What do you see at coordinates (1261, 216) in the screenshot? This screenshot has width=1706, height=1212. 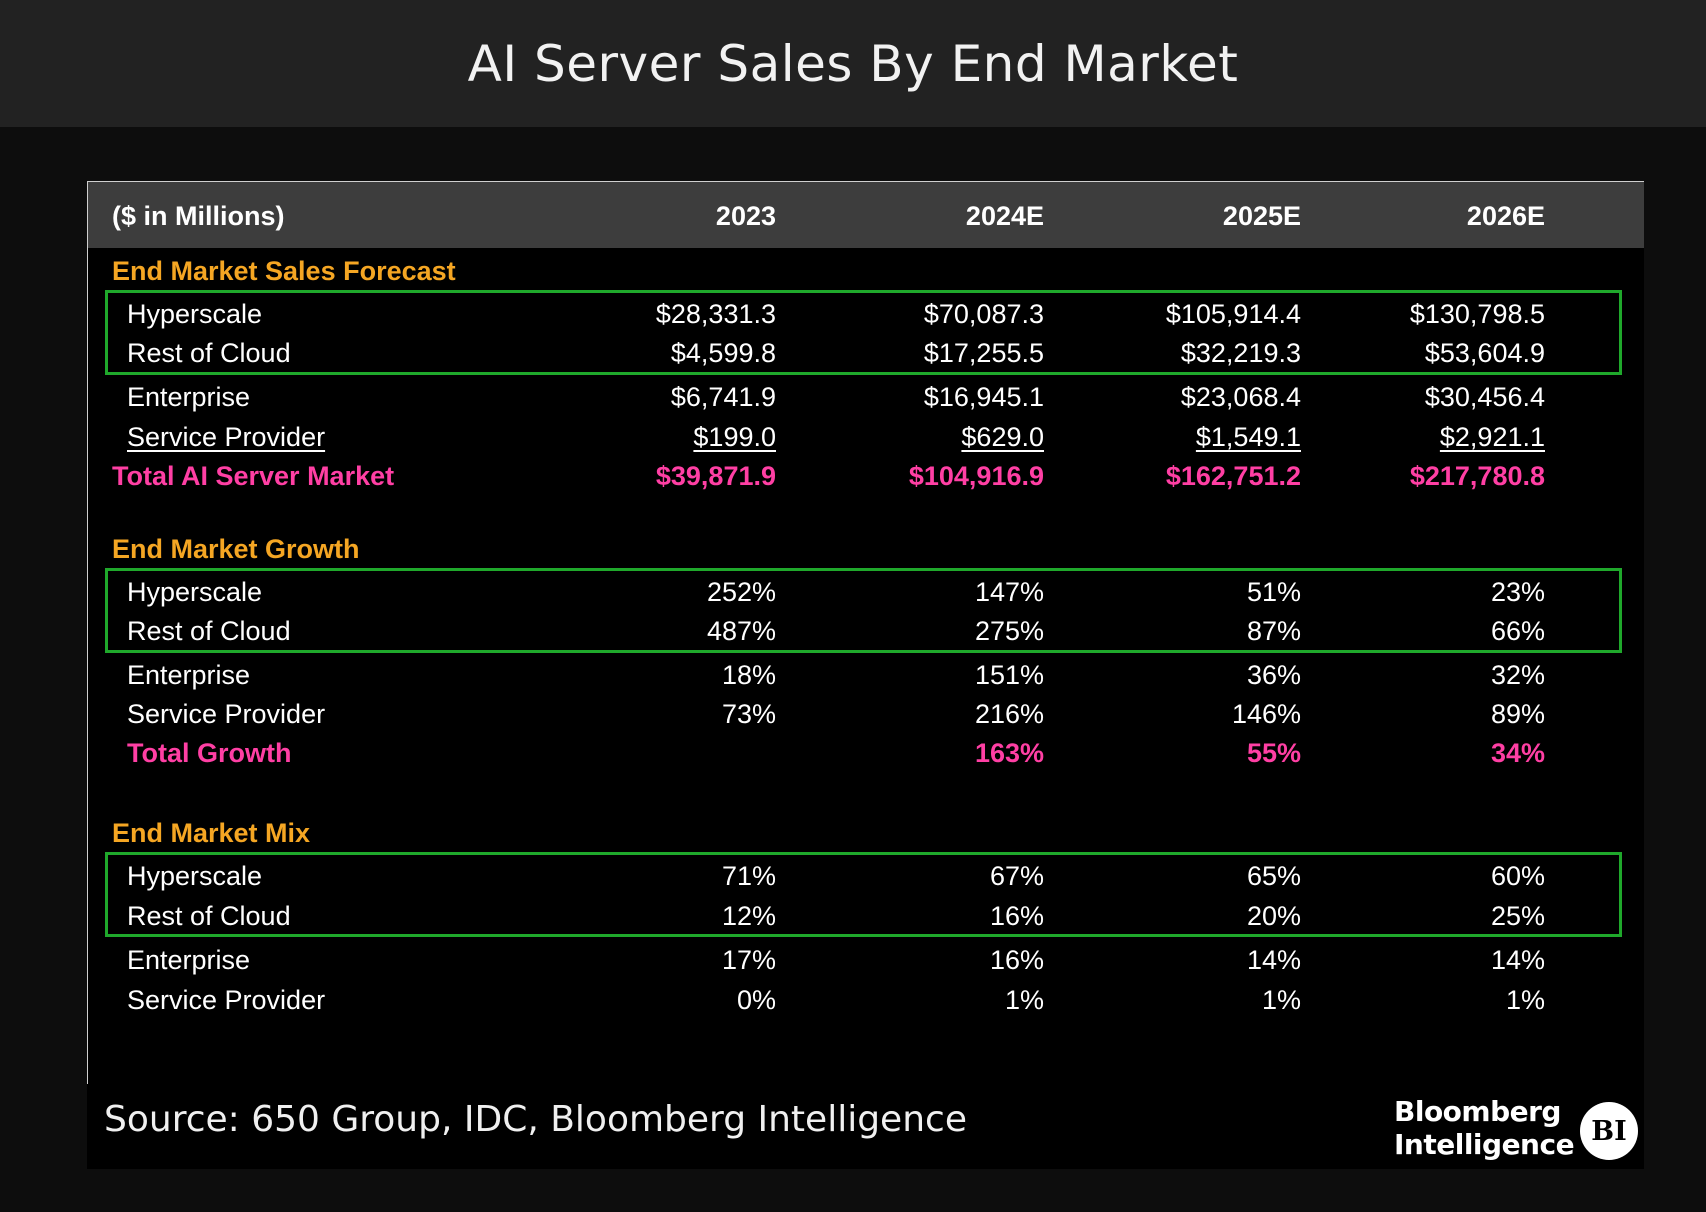 I see `column-header-2025e: 2025E` at bounding box center [1261, 216].